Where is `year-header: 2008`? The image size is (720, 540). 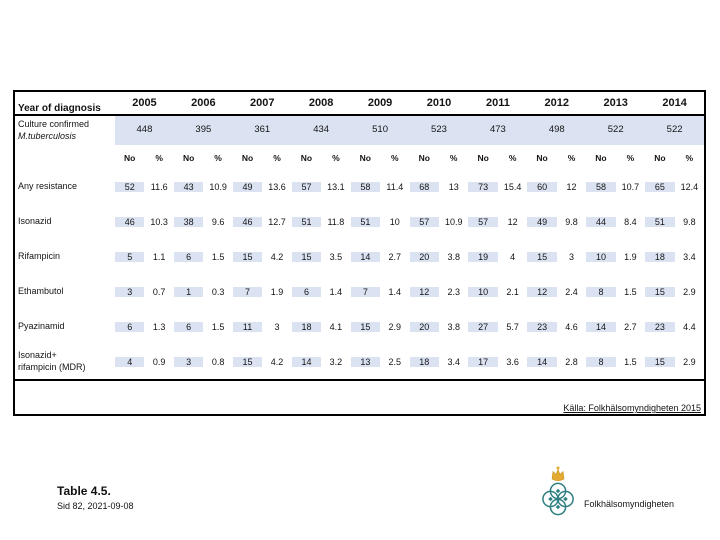
year-header: 2008 is located at coordinates (321, 103).